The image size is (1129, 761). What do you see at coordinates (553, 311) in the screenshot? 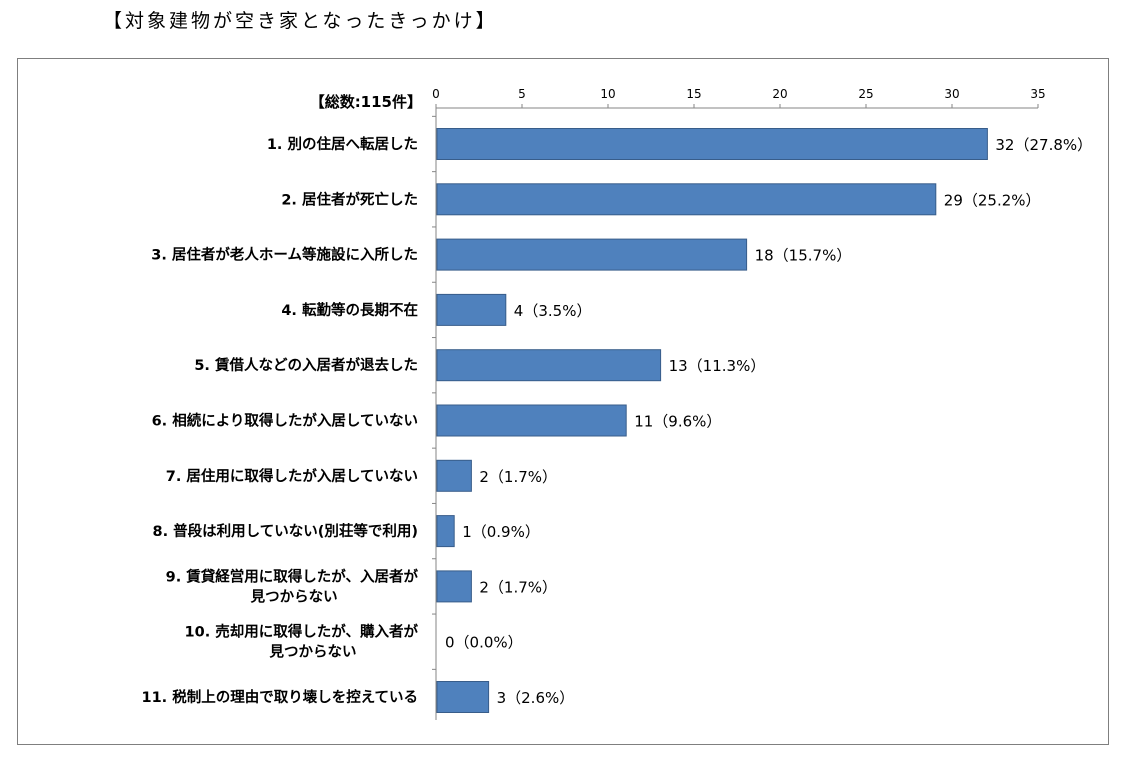
I see `data-label: 4（3.5%）` at bounding box center [553, 311].